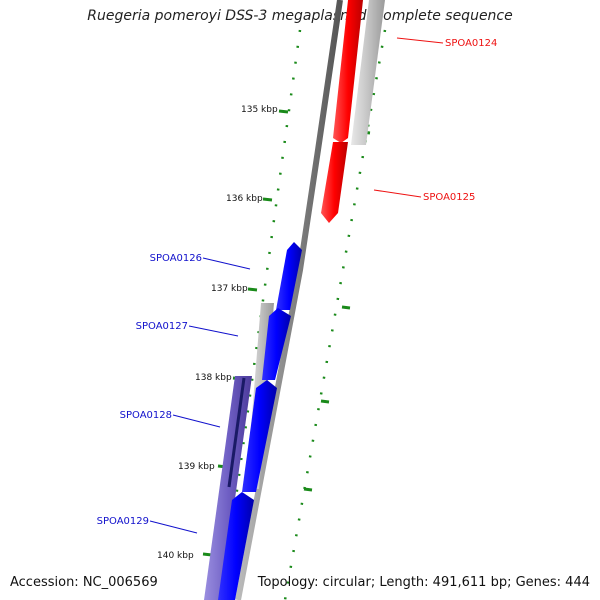 Image resolution: width=600 pixels, height=600 pixels. I want to click on tick-label: 137 kbp, so click(229, 289).